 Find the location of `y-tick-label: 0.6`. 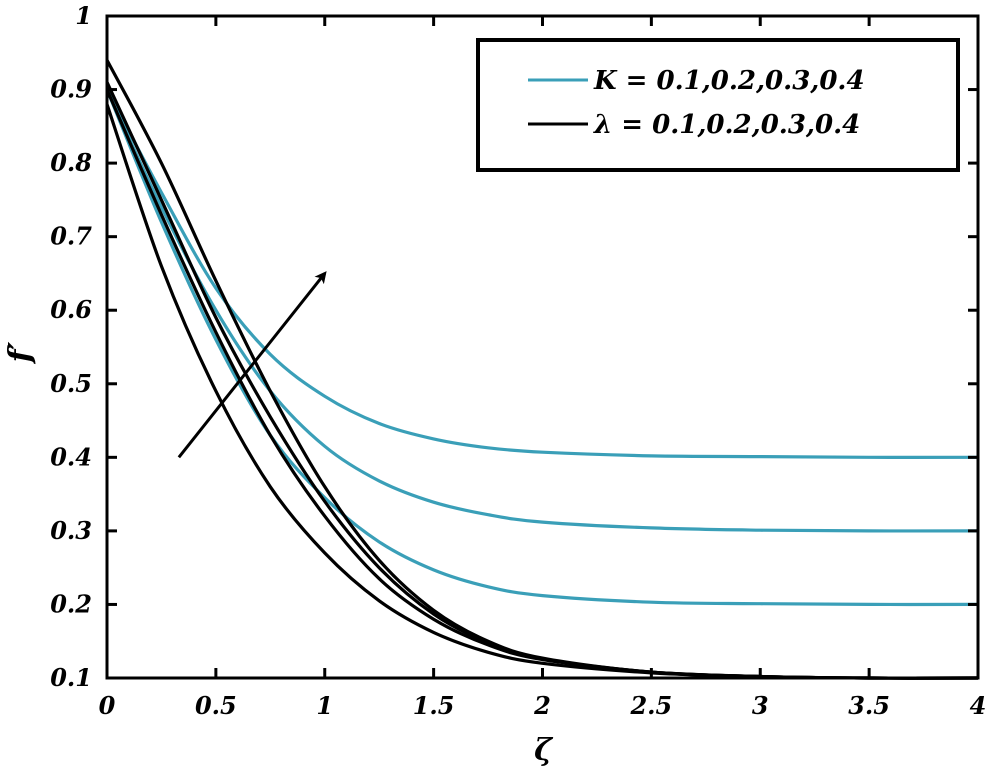

y-tick-label: 0.6 is located at coordinates (71, 309).